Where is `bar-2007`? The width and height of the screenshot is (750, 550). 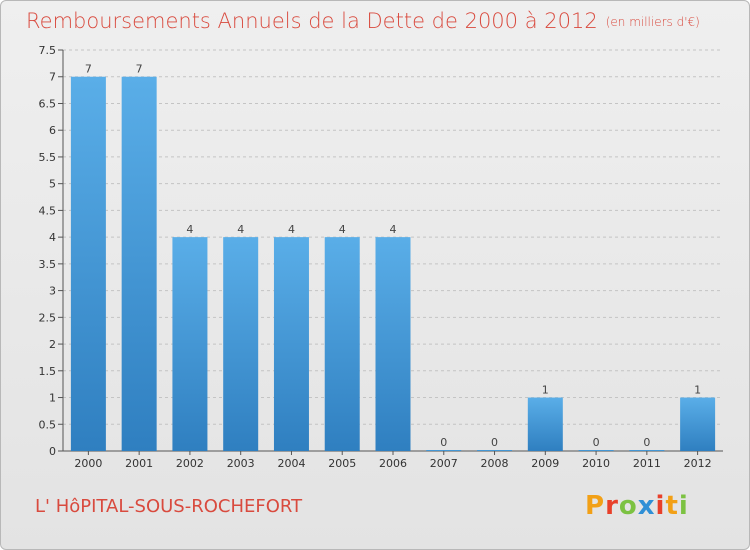 bar-2007 is located at coordinates (444, 450).